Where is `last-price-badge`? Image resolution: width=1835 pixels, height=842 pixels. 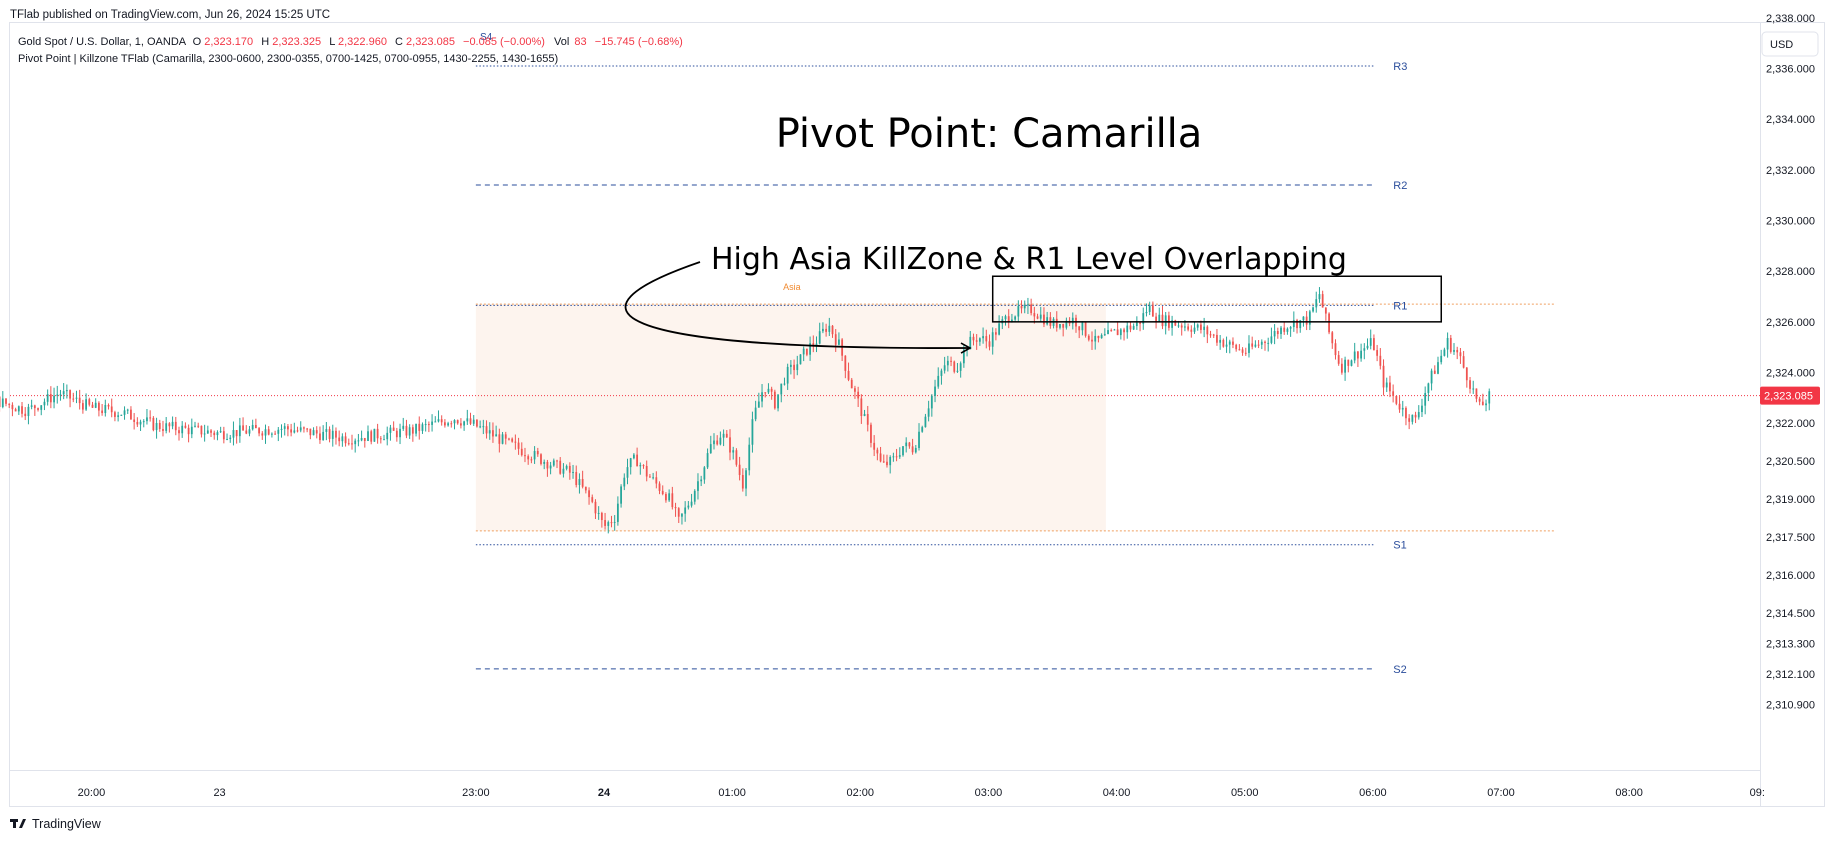
last-price-badge is located at coordinates (1790, 395).